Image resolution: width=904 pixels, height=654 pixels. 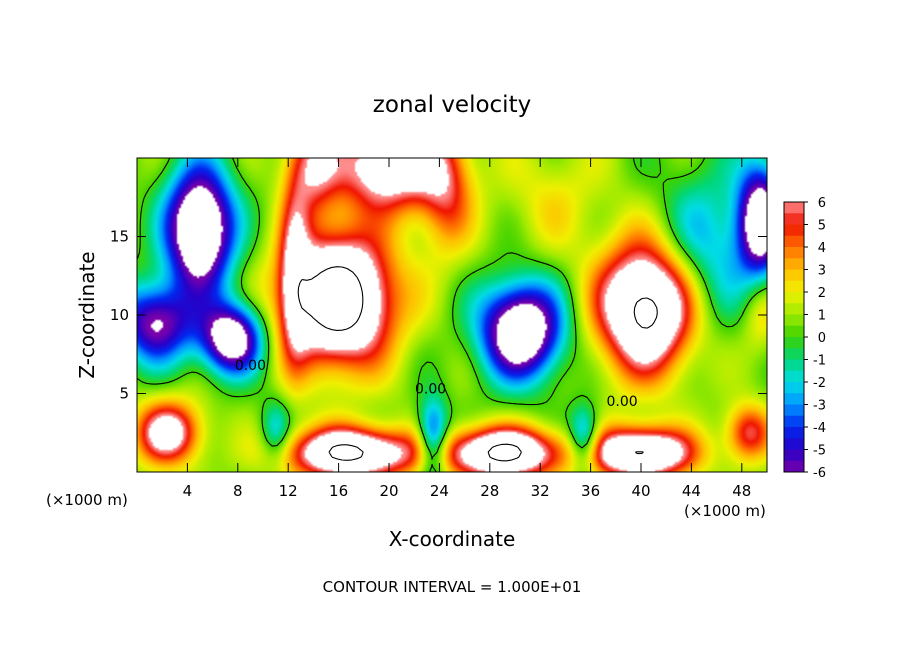 What do you see at coordinates (489, 491) in the screenshot?
I see `x-tick-label-6: 28` at bounding box center [489, 491].